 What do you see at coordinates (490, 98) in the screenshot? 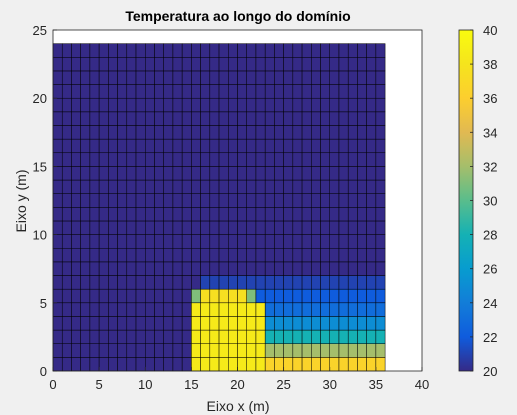
I see `colorbar-tick-label: 36` at bounding box center [490, 98].